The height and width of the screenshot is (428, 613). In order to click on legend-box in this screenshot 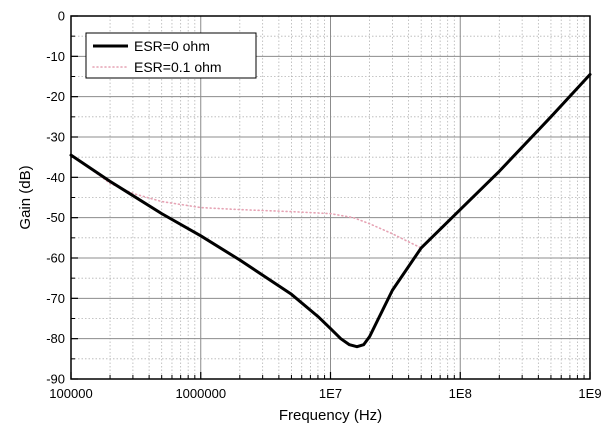, I will do `click(171, 55)`.